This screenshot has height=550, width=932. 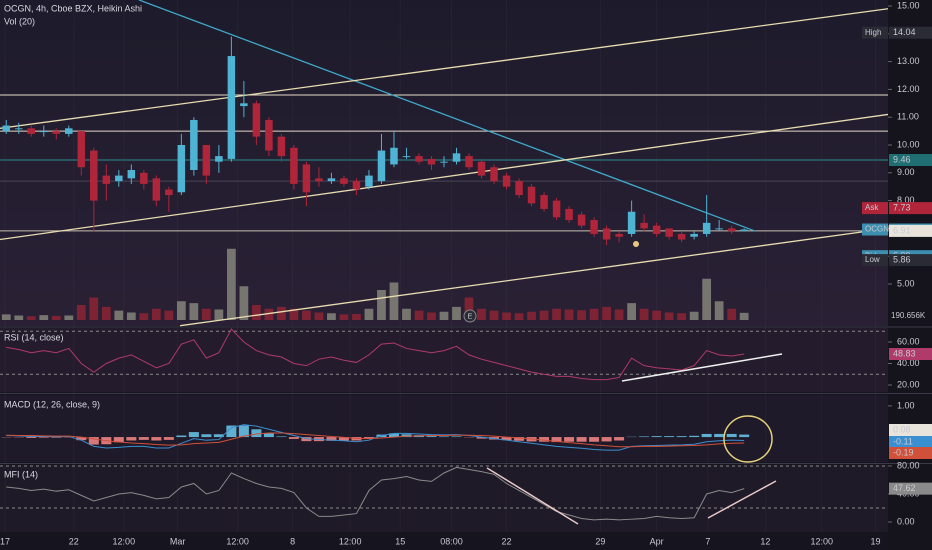 I want to click on volume-title: Vol (20), so click(x=19, y=21).